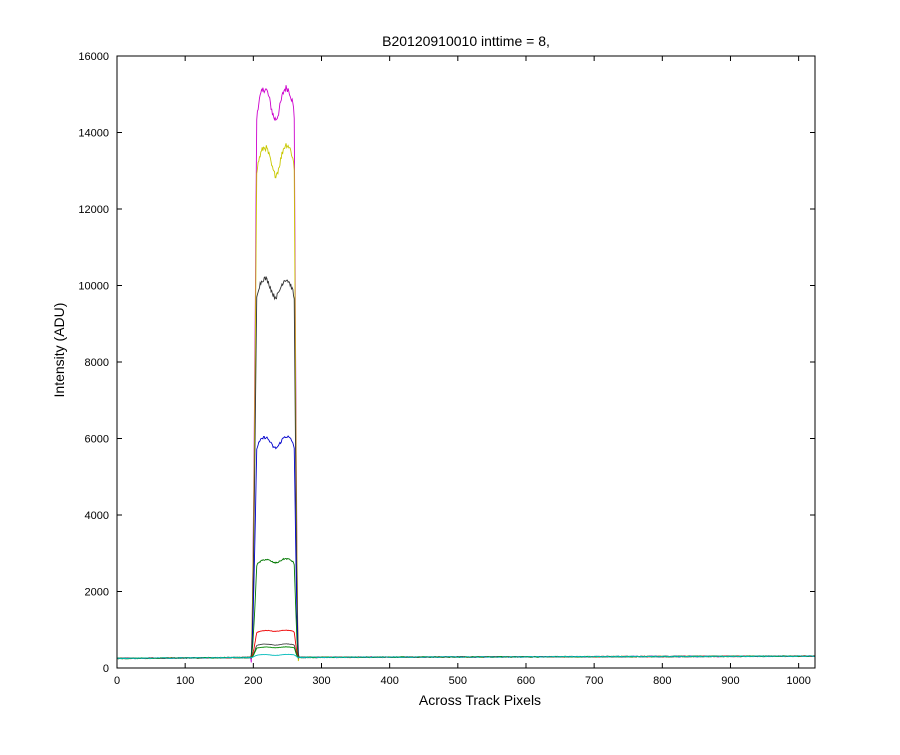 The image size is (900, 755). What do you see at coordinates (321, 681) in the screenshot?
I see `x-tick-label: 300` at bounding box center [321, 681].